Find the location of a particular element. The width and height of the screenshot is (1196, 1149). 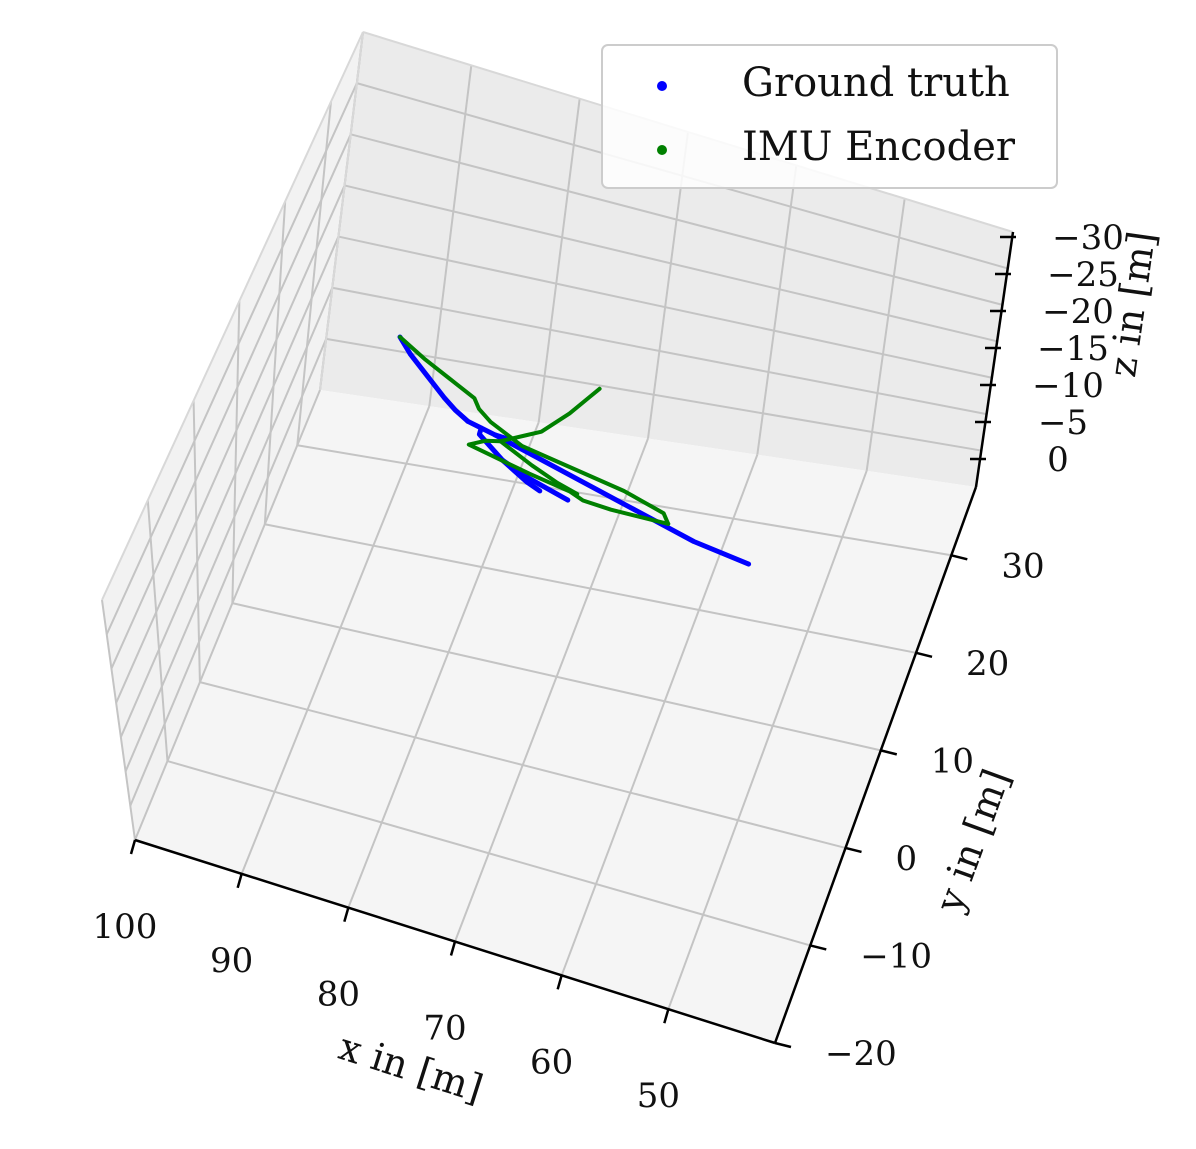

x-tick-label: 100 is located at coordinates (125, 927).